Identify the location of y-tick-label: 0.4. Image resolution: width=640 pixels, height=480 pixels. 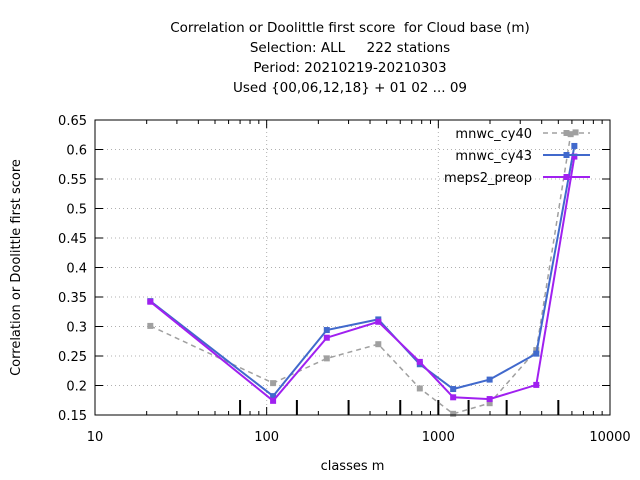
(76, 269).